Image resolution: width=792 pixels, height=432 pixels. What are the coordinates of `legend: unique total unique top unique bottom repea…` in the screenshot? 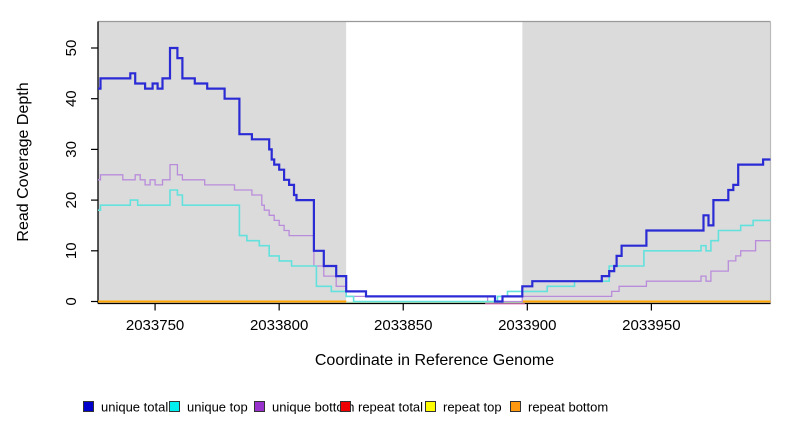 It's located at (396, 409).